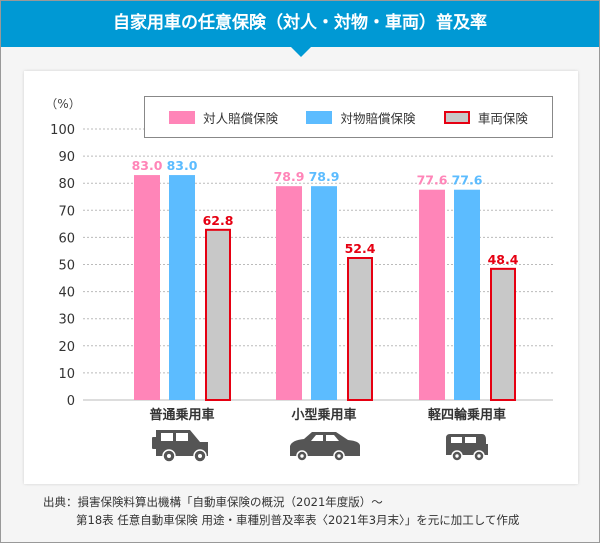 This screenshot has height=544, width=600. I want to click on chart-title: 自家用車の任意保険（対人・対物・車両）普及率, so click(300, 24).